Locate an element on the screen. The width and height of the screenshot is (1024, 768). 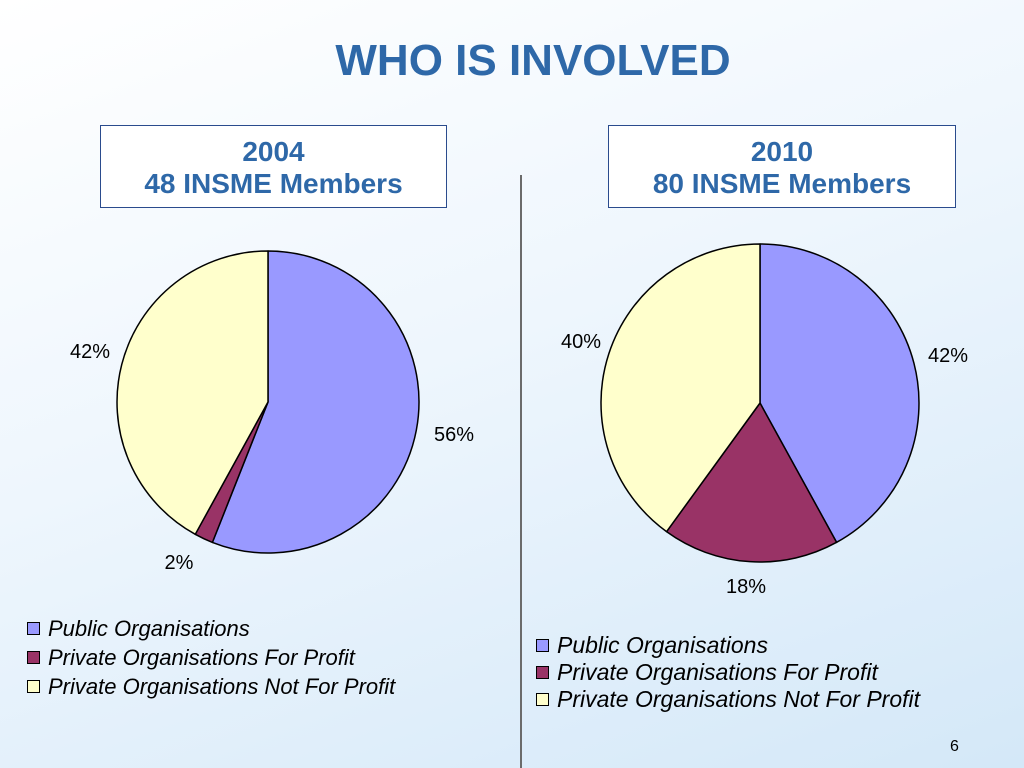
pie-2010-label-public: 42% is located at coordinates (948, 356).